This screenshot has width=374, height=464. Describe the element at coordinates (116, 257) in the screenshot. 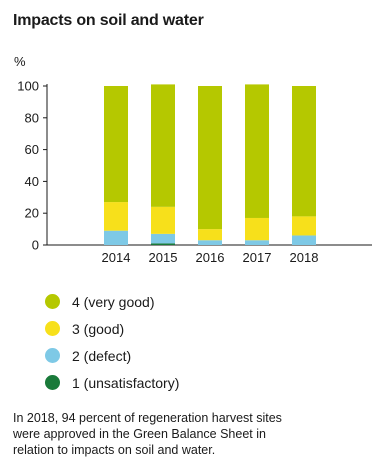

I see `x-tick-label: 2014` at that location.